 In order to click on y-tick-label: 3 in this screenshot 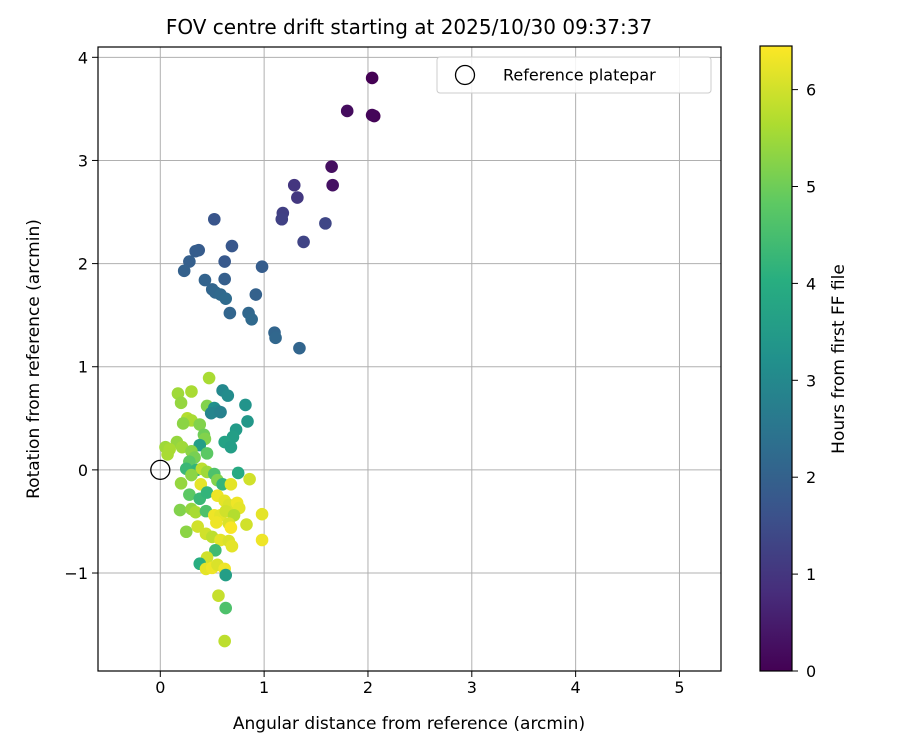, I will do `click(83, 160)`.